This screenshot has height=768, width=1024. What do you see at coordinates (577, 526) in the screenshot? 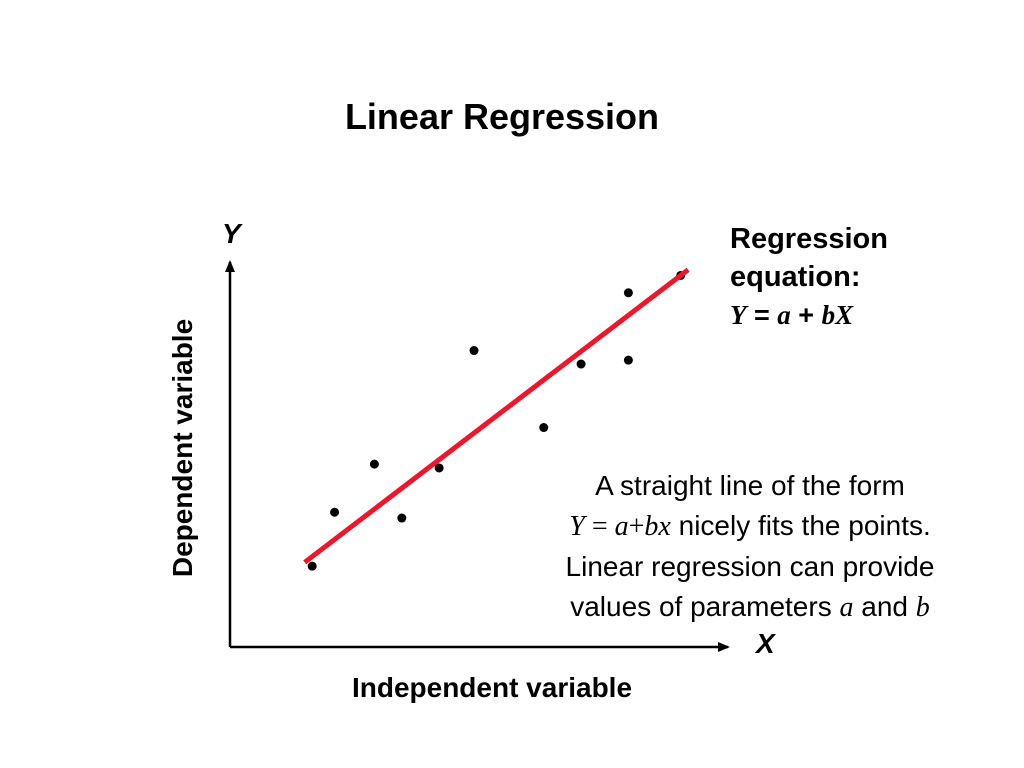
I see `note-formula-y: Y` at bounding box center [577, 526].